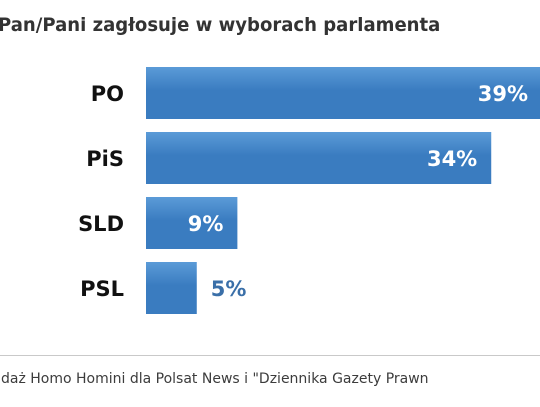  What do you see at coordinates (101, 224) in the screenshot?
I see `category-label-sld: SLD` at bounding box center [101, 224].